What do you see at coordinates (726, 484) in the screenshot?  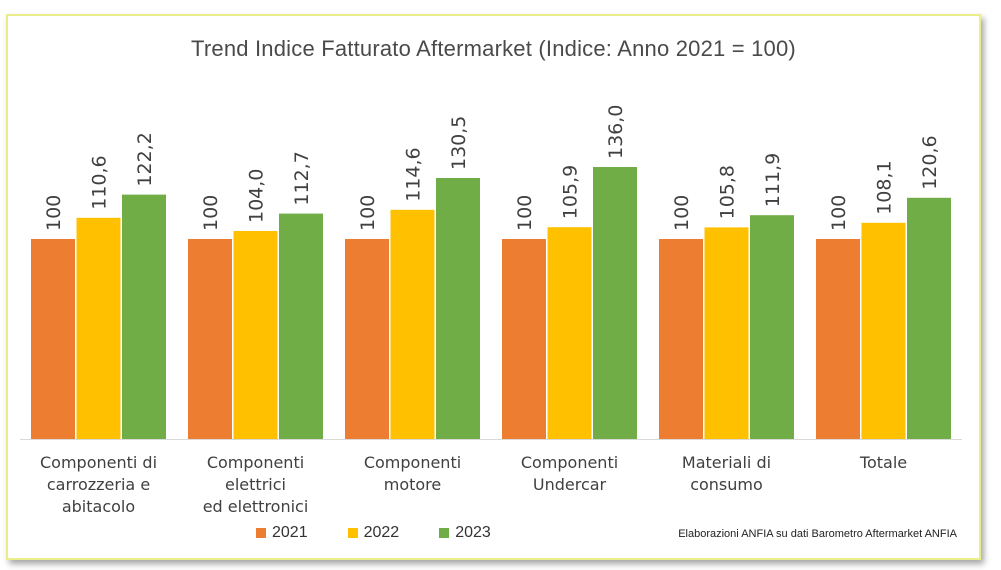 I see `category-label-4-1: consumo` at bounding box center [726, 484].